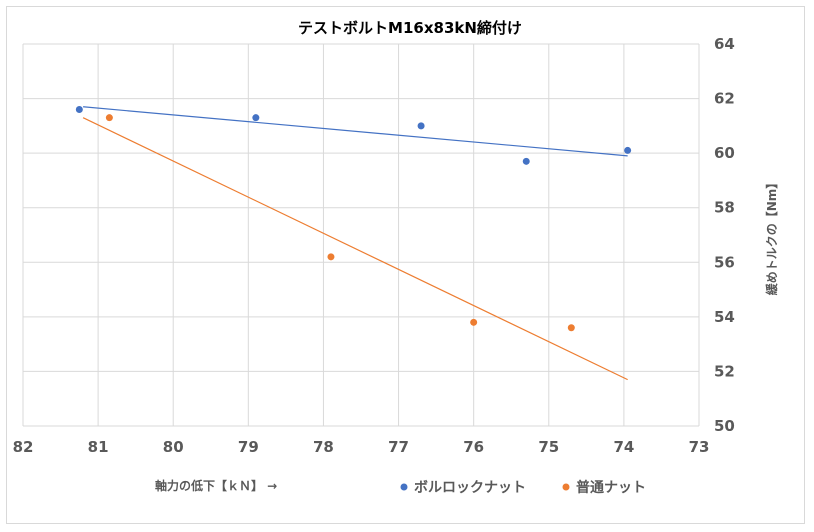 The width and height of the screenshot is (814, 532). Describe the element at coordinates (473, 447) in the screenshot. I see `x-tick-label: 76` at that location.